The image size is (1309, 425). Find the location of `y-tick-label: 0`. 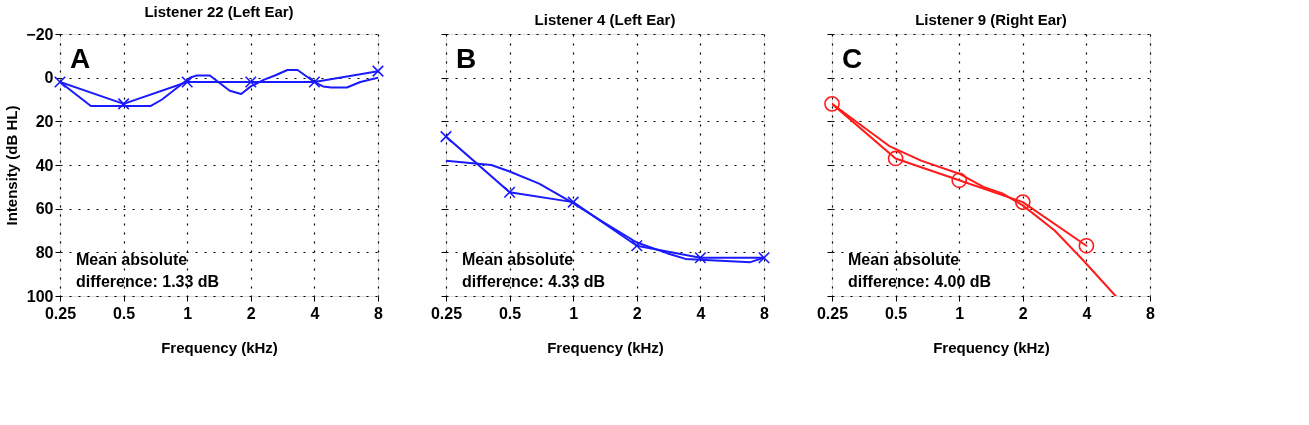

y-tick-label: 0 is located at coordinates (49, 78).